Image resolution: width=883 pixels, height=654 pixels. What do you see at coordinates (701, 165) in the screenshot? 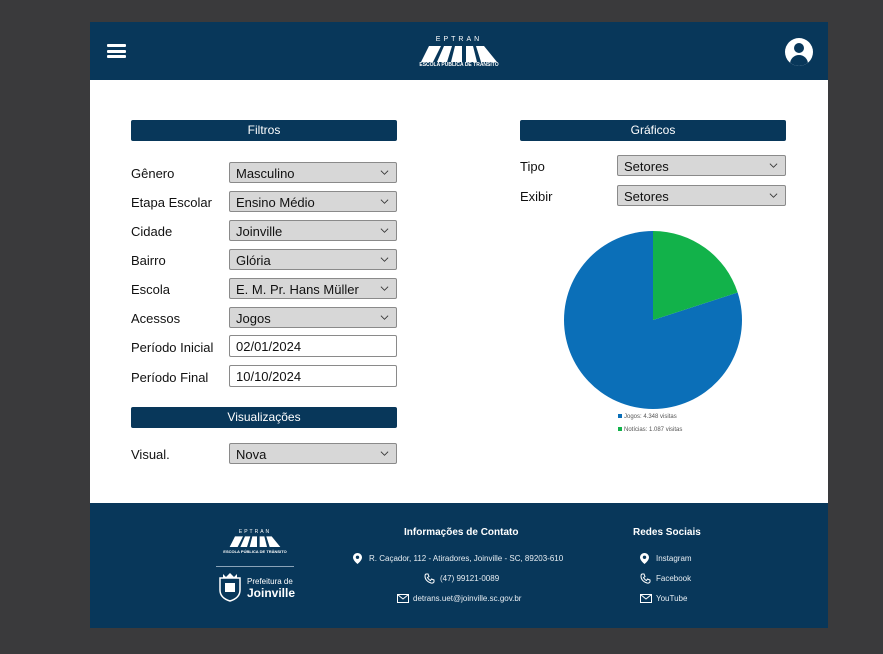
I see `chart-type-select: Setores` at bounding box center [701, 165].